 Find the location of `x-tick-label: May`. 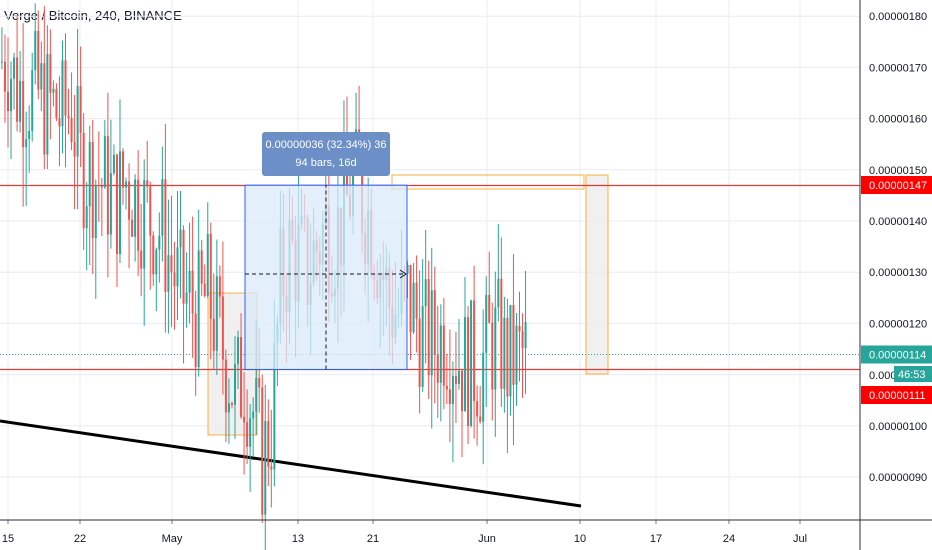

x-tick-label: May is located at coordinates (172, 539).